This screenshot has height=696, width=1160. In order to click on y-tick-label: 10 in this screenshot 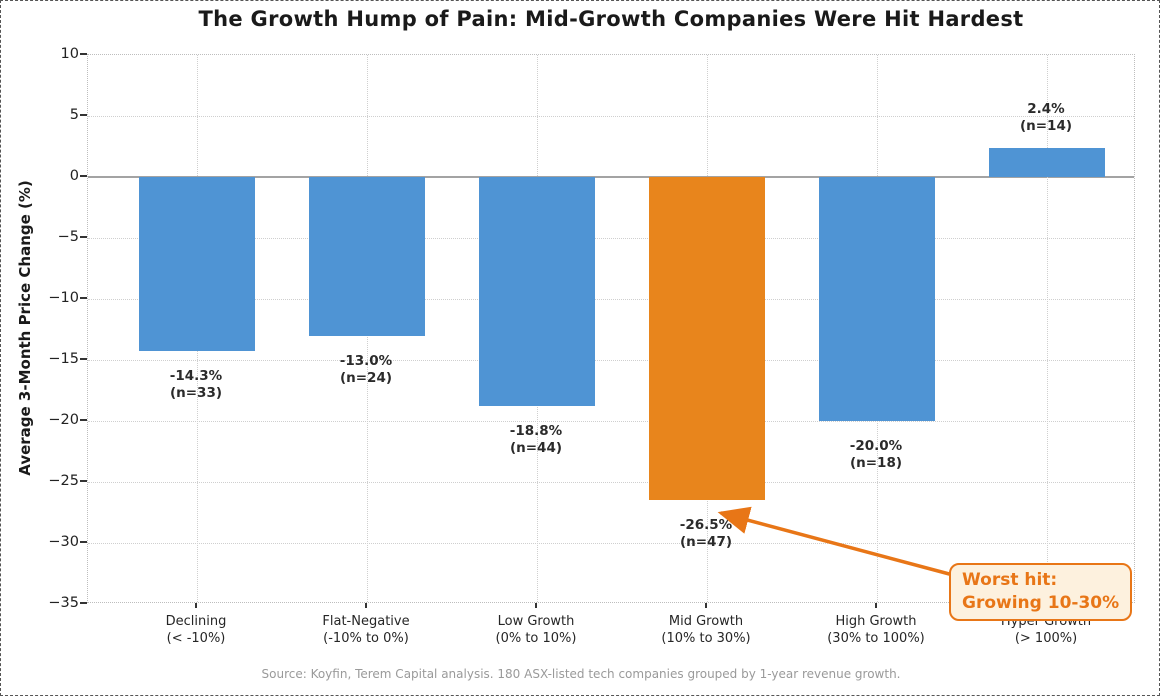, I will do `click(69, 54)`.